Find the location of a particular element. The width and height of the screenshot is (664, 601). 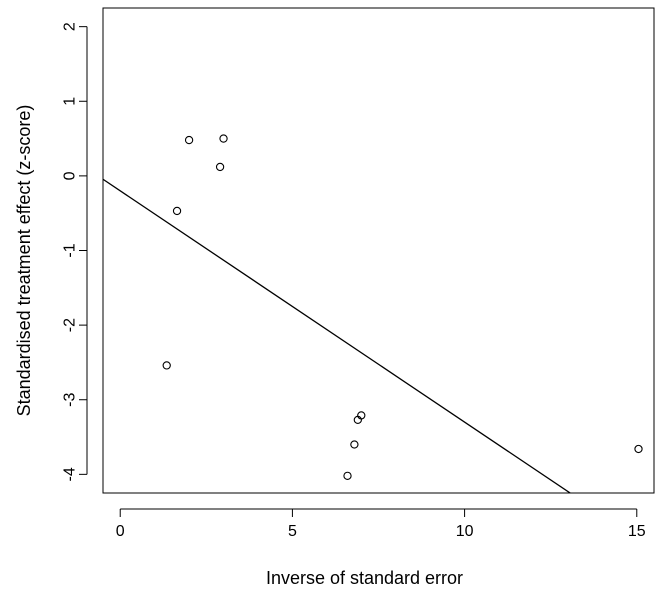

y-tick-label: -1 is located at coordinates (70, 250).